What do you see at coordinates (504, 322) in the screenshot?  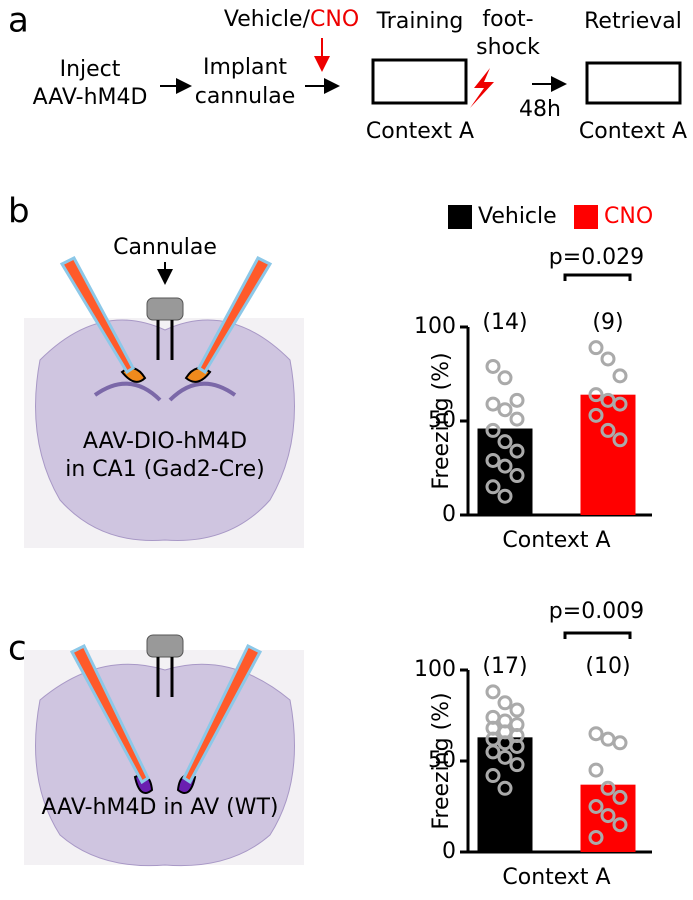 I see `n-label: (14)` at bounding box center [504, 322].